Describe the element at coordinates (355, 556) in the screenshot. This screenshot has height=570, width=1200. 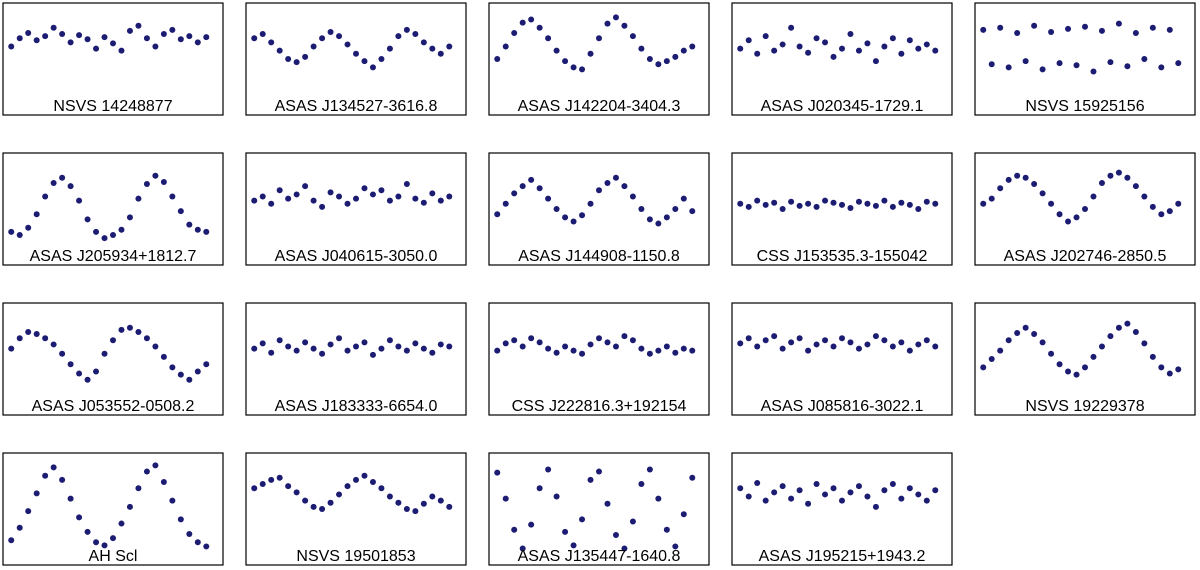
I see `panel-title: NSVS 19501853` at that location.